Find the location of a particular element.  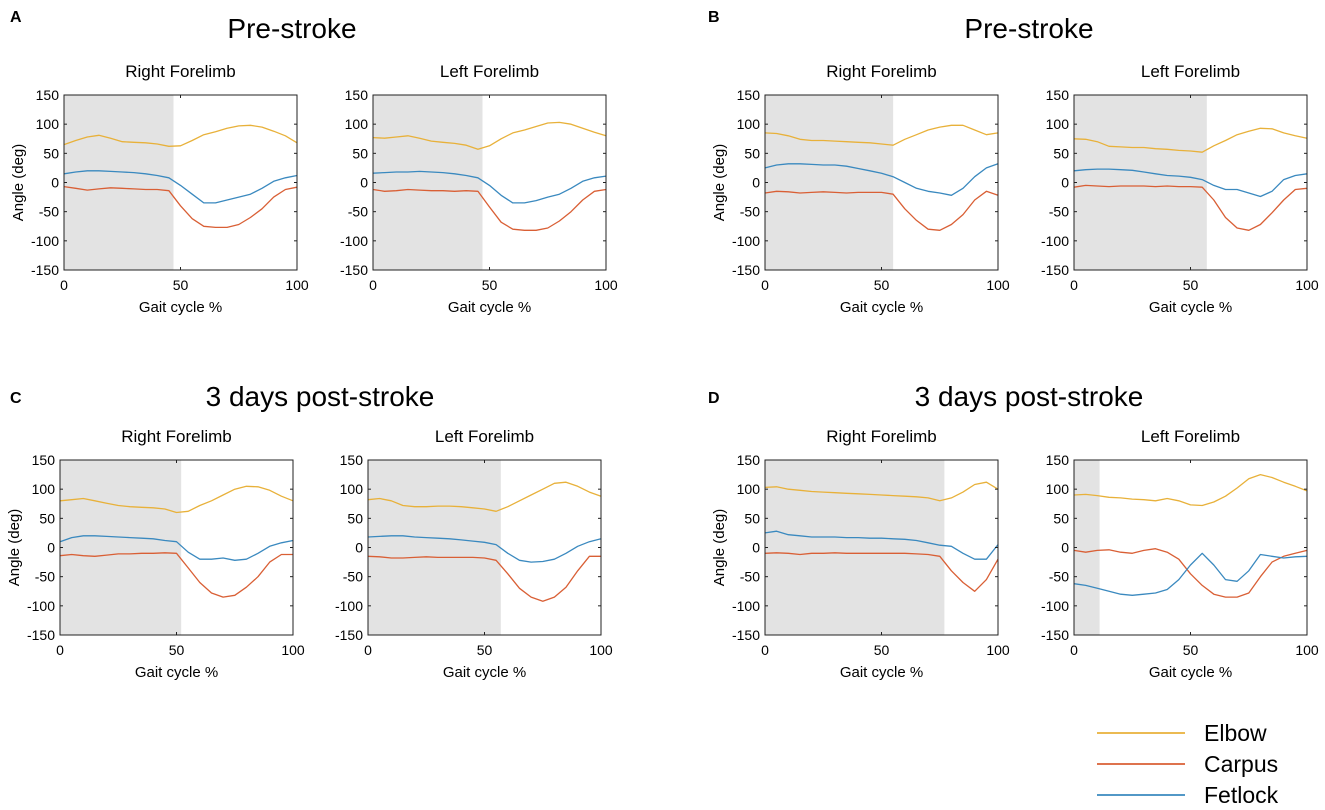

legend: Elbow Carpus Fetlock is located at coordinates (1188, 764).